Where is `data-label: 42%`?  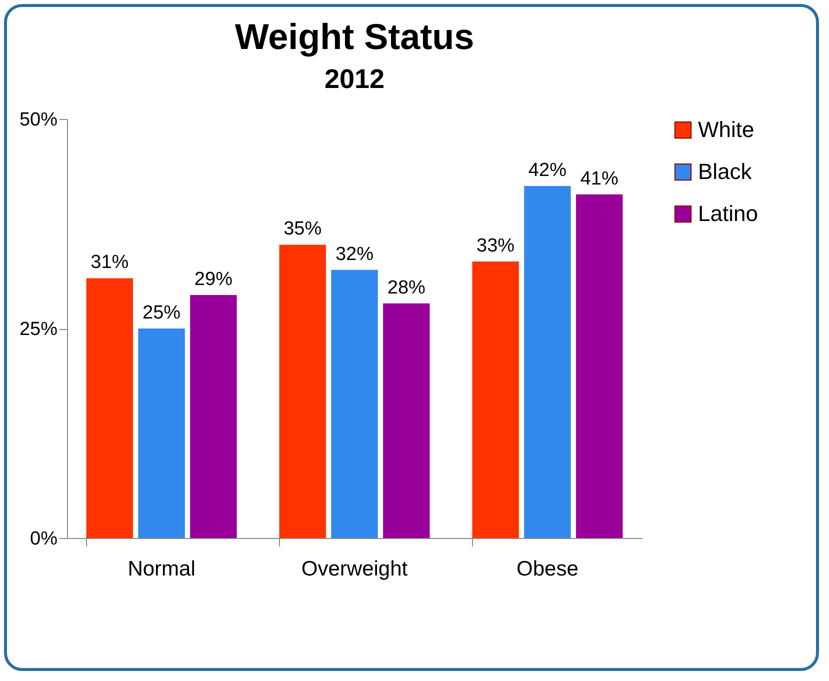
data-label: 42% is located at coordinates (547, 171).